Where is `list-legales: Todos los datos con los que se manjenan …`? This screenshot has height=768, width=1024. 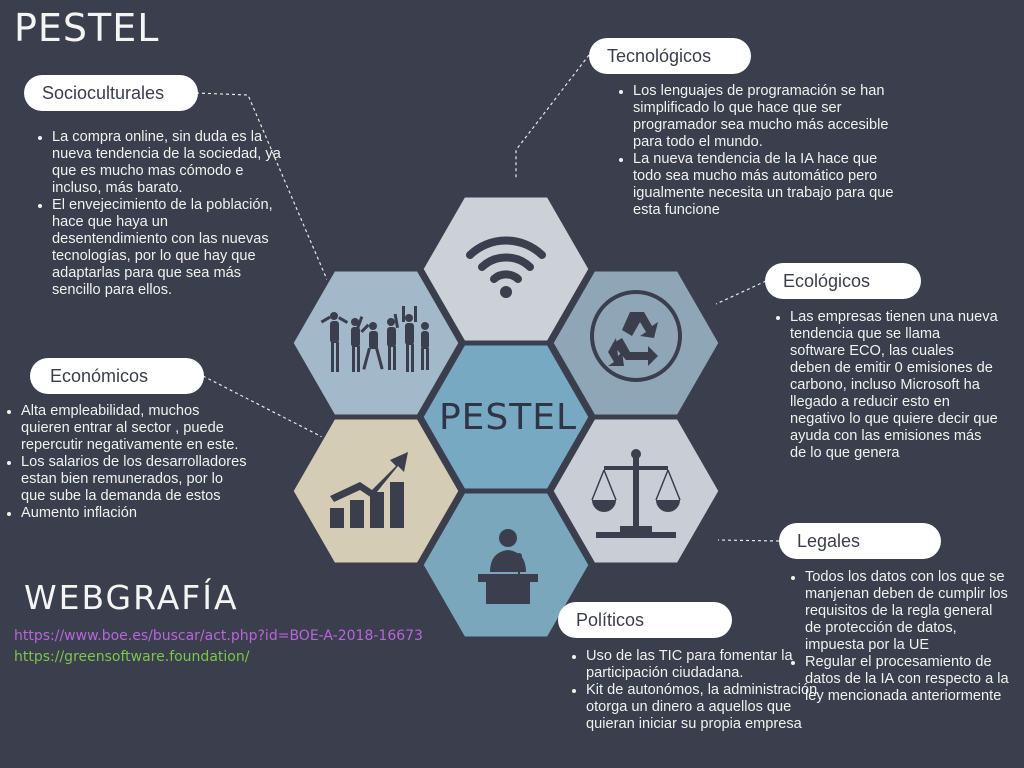
list-legales: Todos los datos con los que se manjenan … is located at coordinates (899, 637).